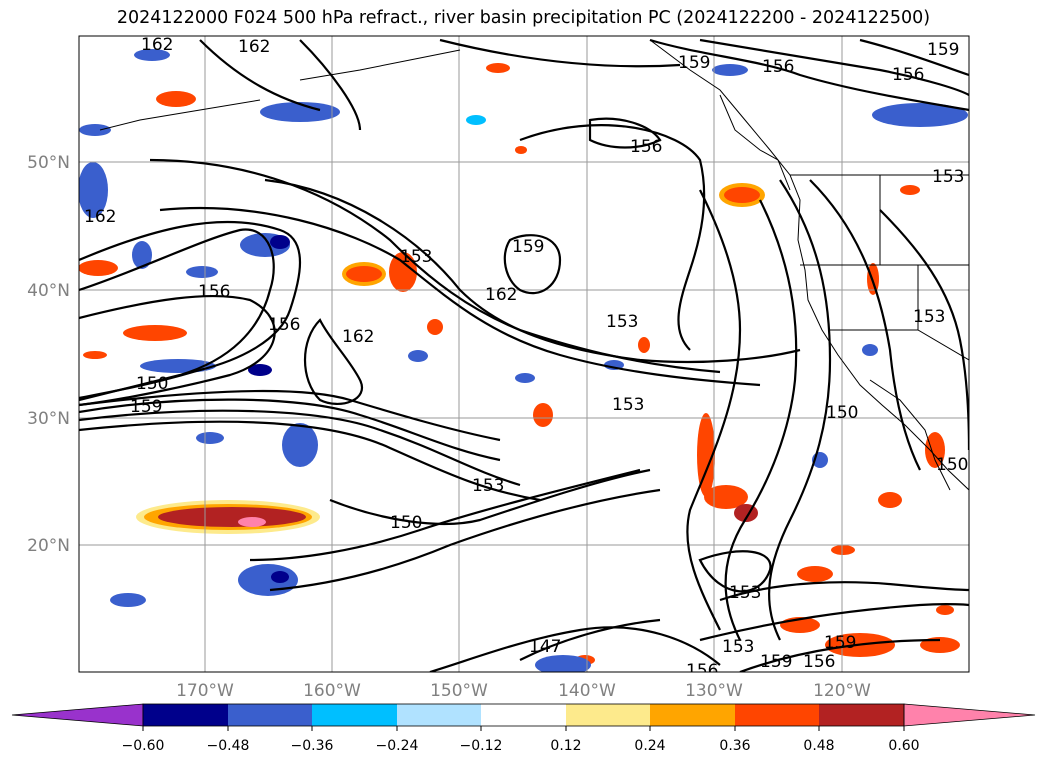 The image size is (1047, 765). What do you see at coordinates (649, 746) in the screenshot?
I see `colorbar-tick-label: 0.24` at bounding box center [649, 746].